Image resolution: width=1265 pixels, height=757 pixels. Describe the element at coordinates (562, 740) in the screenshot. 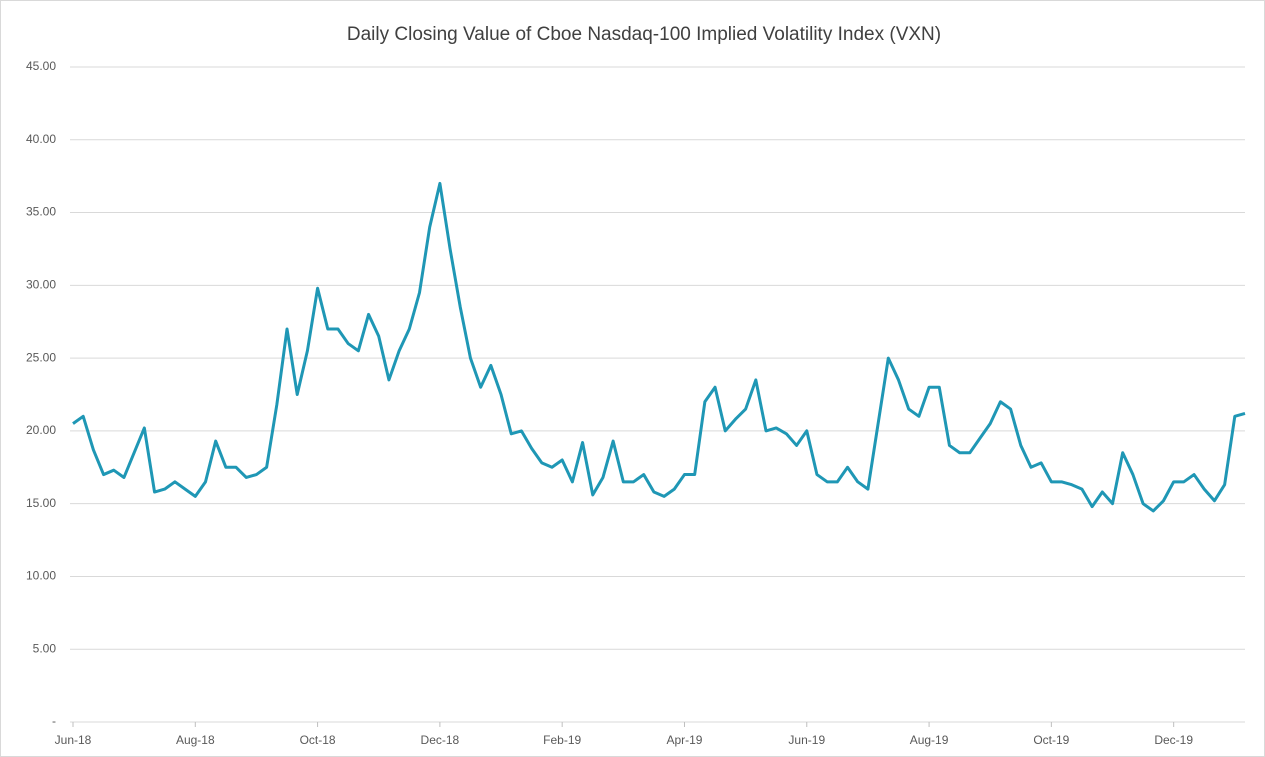

I see `x-tick-label: Feb-19` at that location.